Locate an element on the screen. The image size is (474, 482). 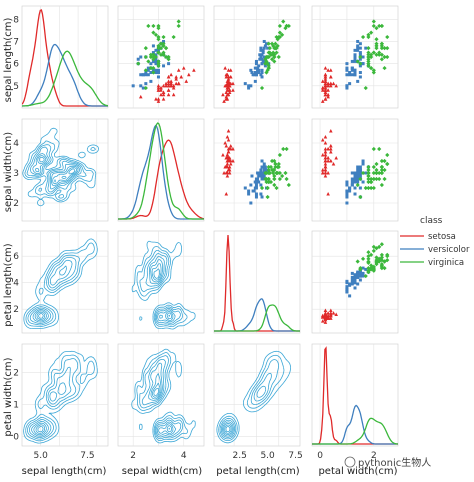
panel-frame is located at coordinates (257, 170).